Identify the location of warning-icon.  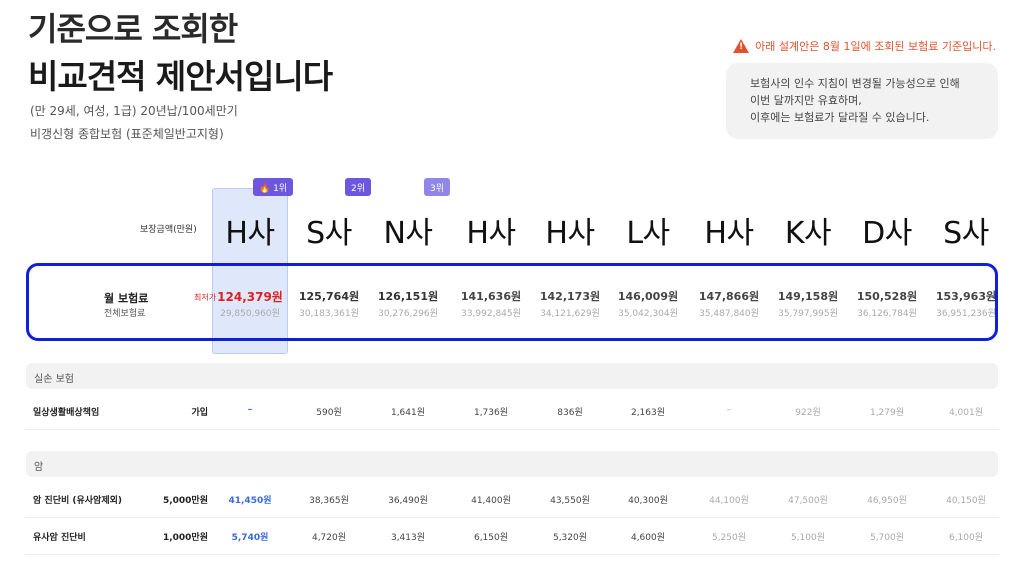
(741, 46).